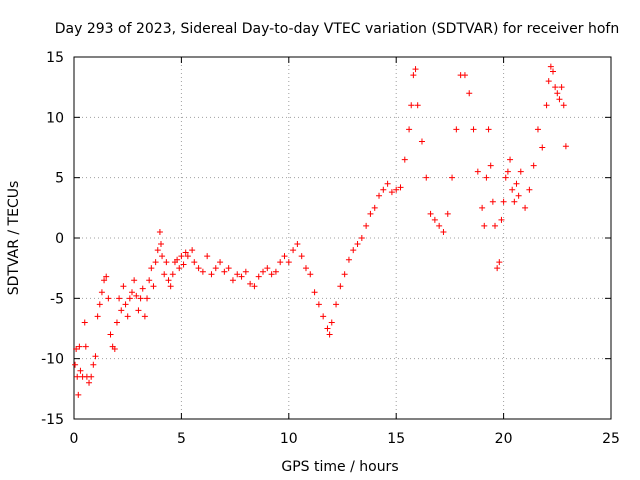 The image size is (640, 480). I want to click on y-axis-label: SDTVAR / TECUs, so click(14, 238).